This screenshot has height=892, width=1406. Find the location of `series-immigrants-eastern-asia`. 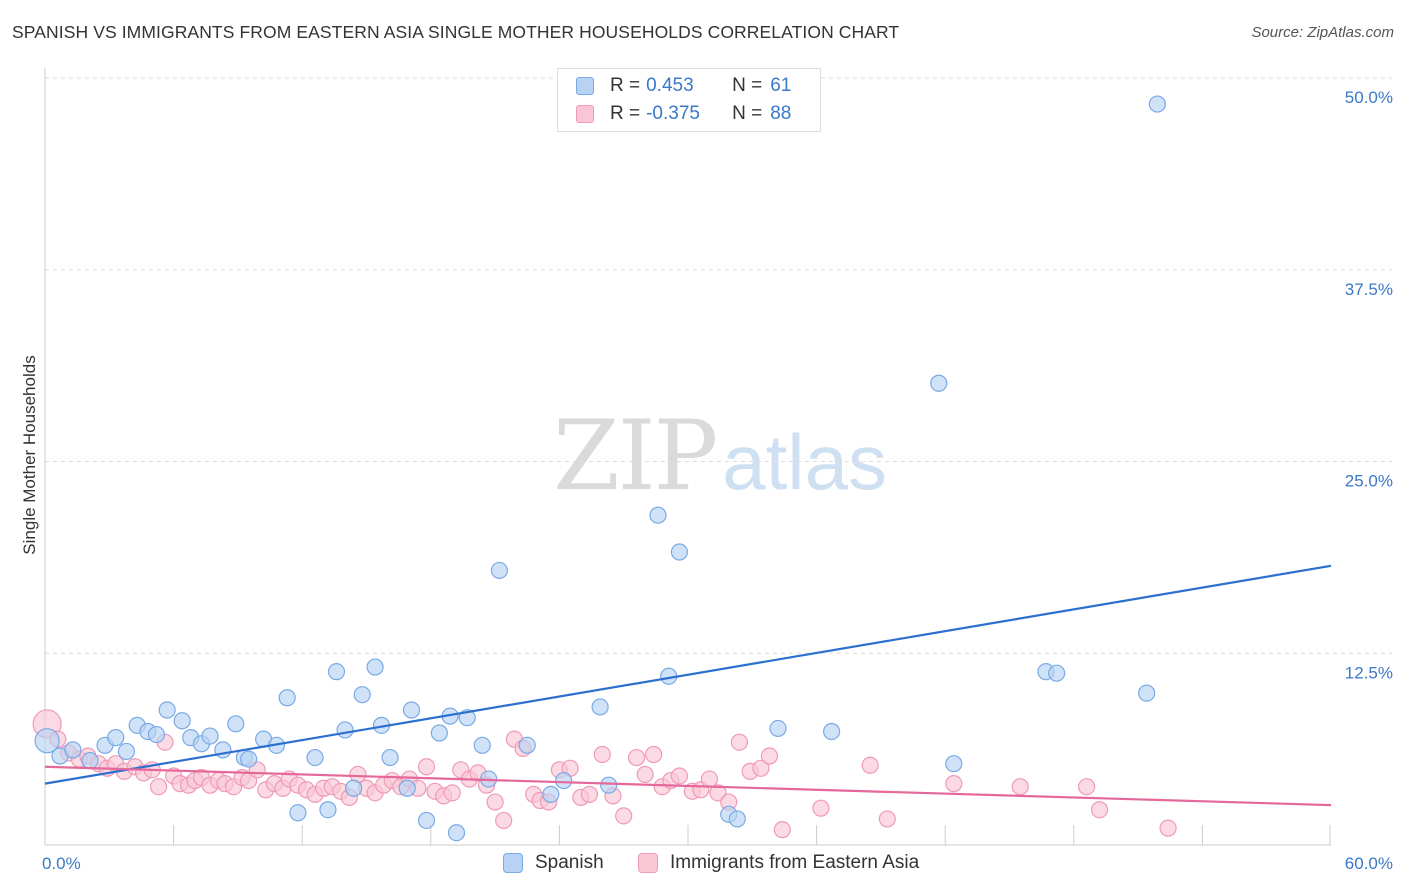

series-immigrants-eastern-asia is located at coordinates (604, 774).